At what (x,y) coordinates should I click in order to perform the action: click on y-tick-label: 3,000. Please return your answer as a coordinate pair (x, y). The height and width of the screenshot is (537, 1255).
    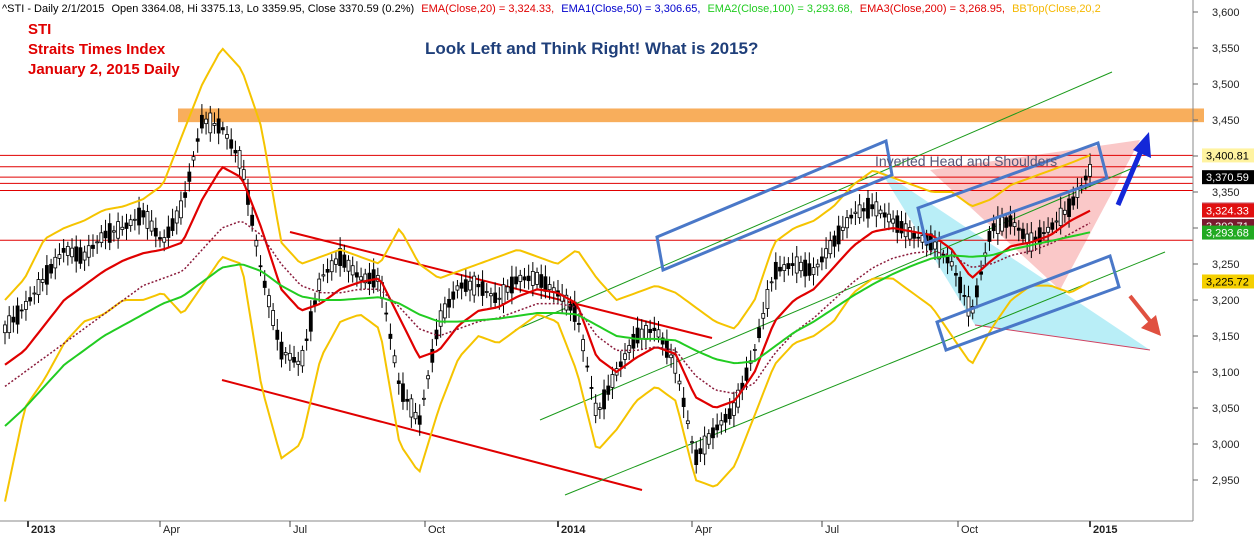
    Looking at the image, I should click on (1226, 445).